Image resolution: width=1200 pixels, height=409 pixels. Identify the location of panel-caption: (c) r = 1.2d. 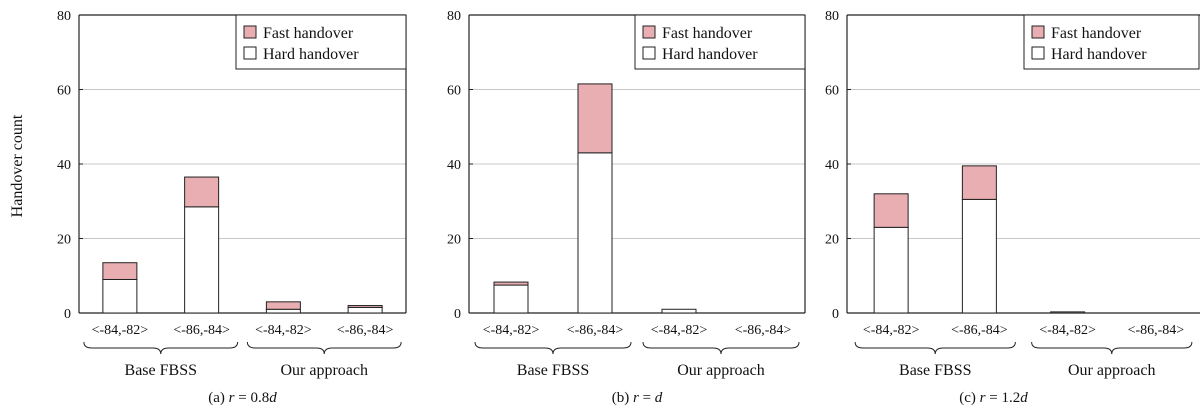
(993, 398).